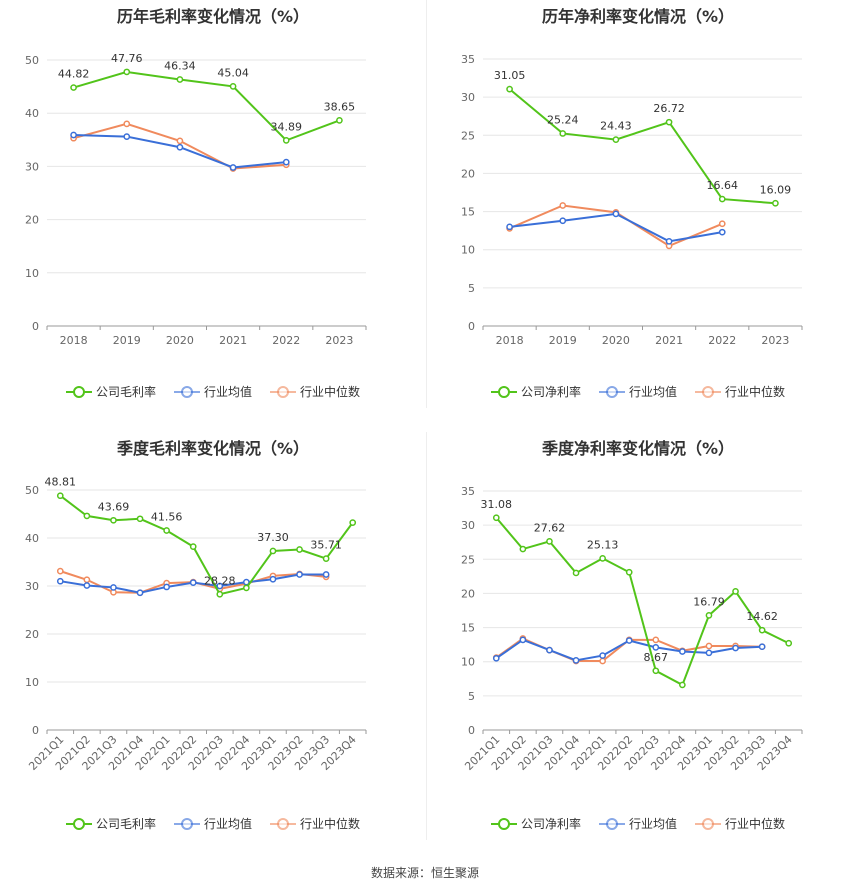  Describe the element at coordinates (755, 824) in the screenshot. I see `legend-label: 行业中位数` at that location.